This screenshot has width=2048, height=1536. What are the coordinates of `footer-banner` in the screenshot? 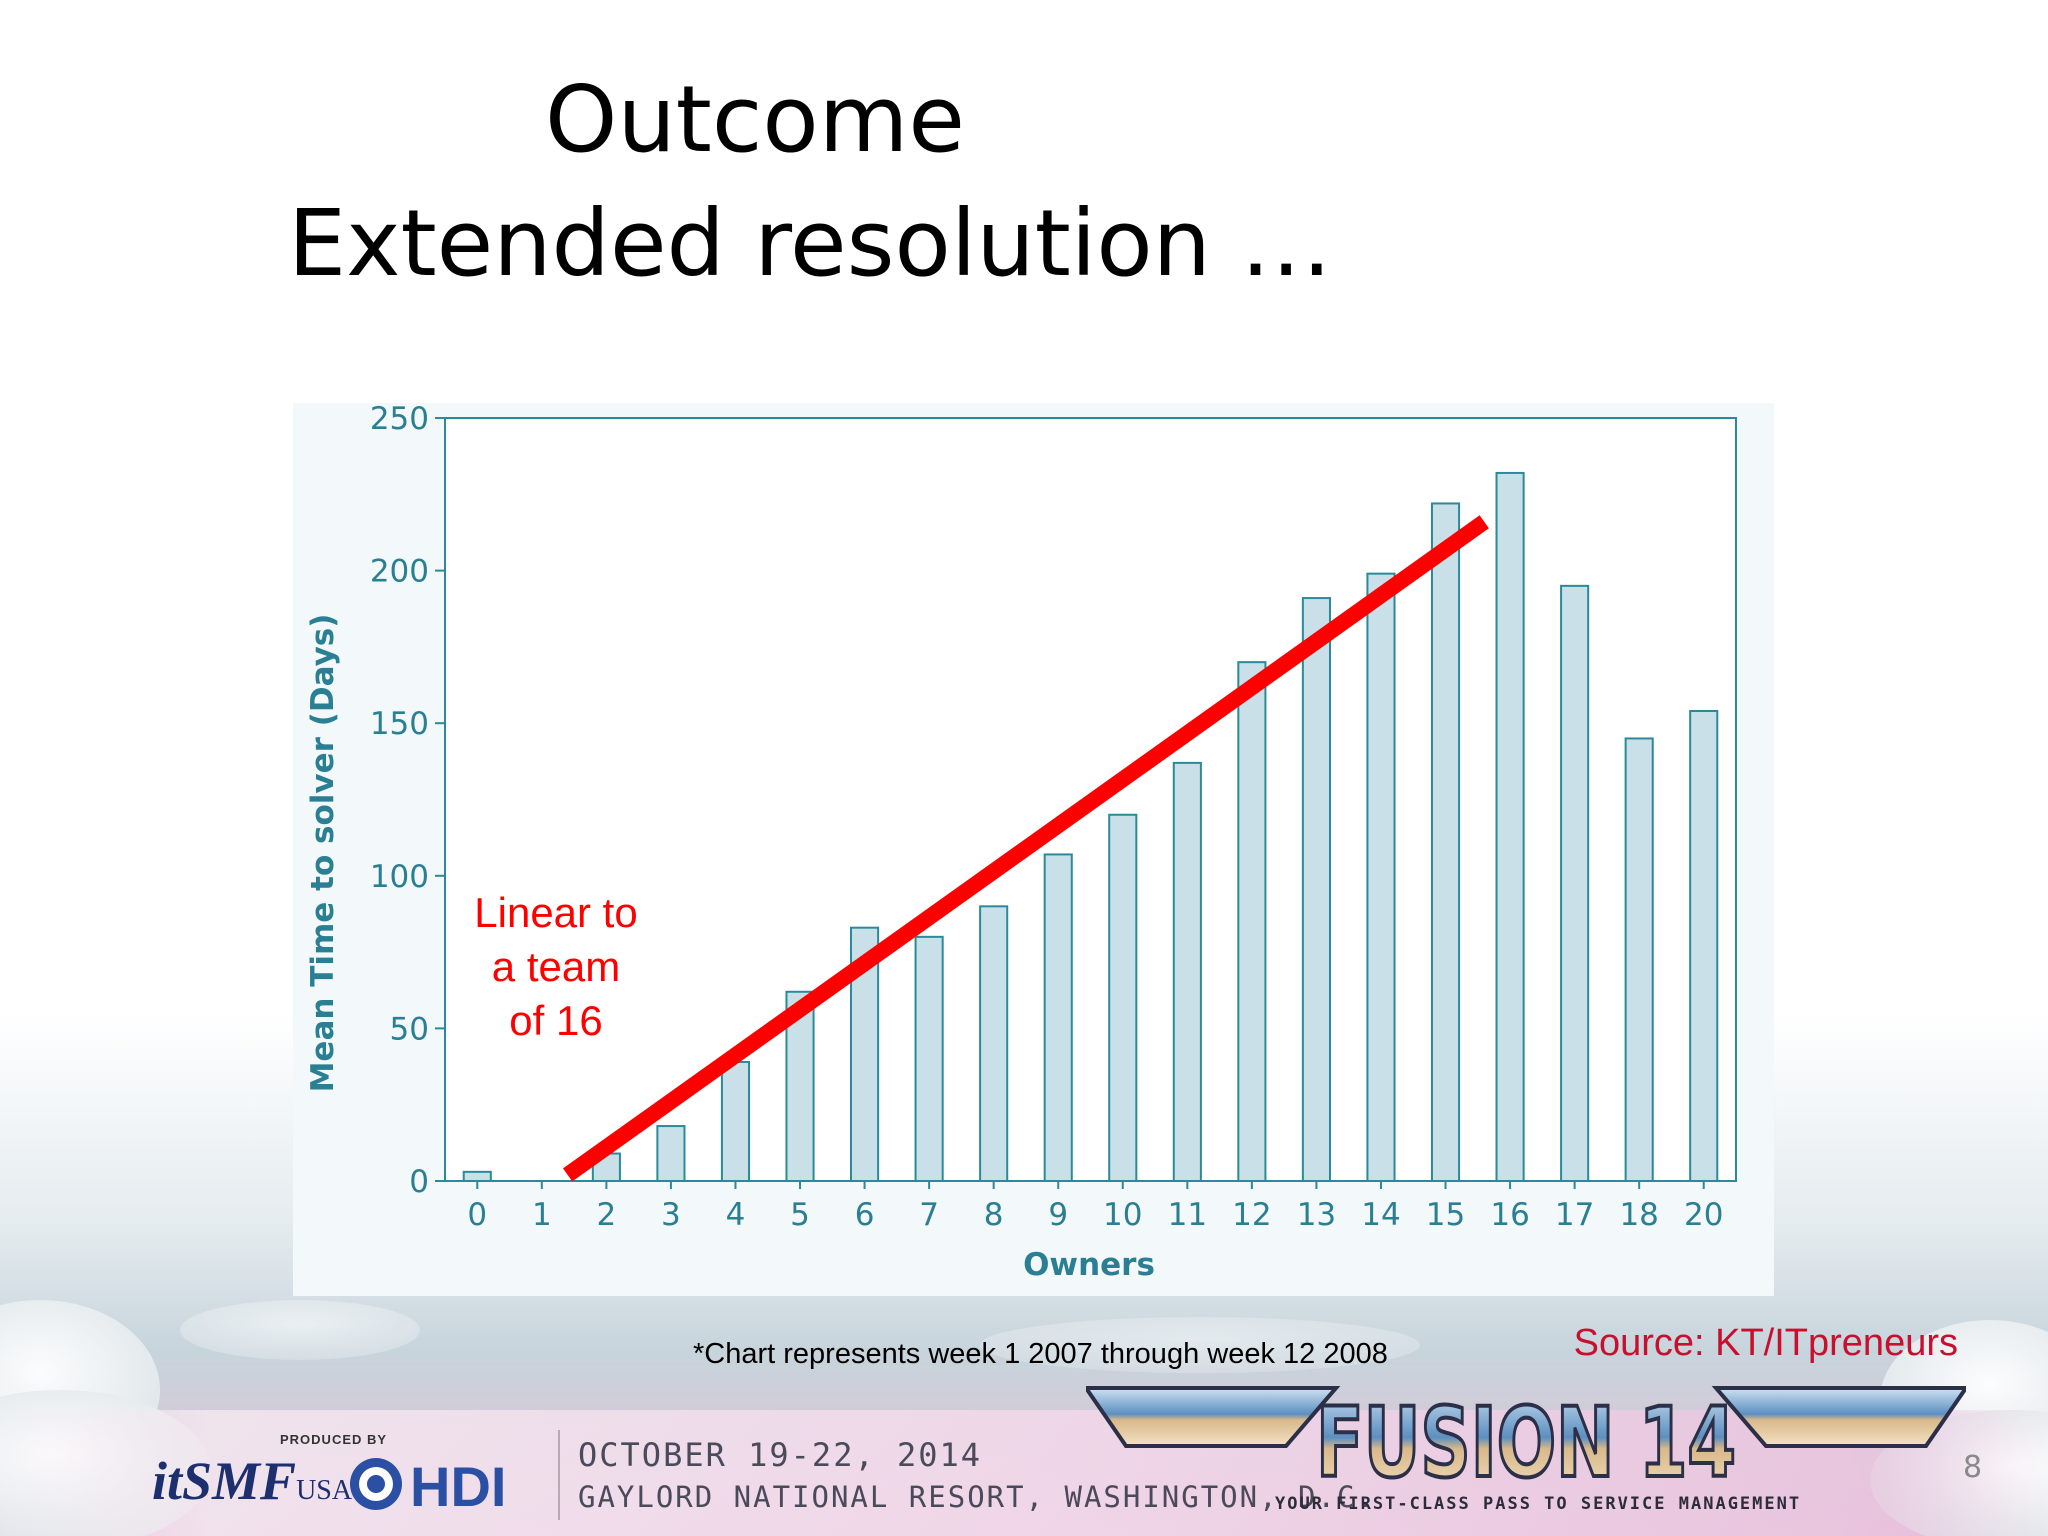 It's located at (1024, 1473).